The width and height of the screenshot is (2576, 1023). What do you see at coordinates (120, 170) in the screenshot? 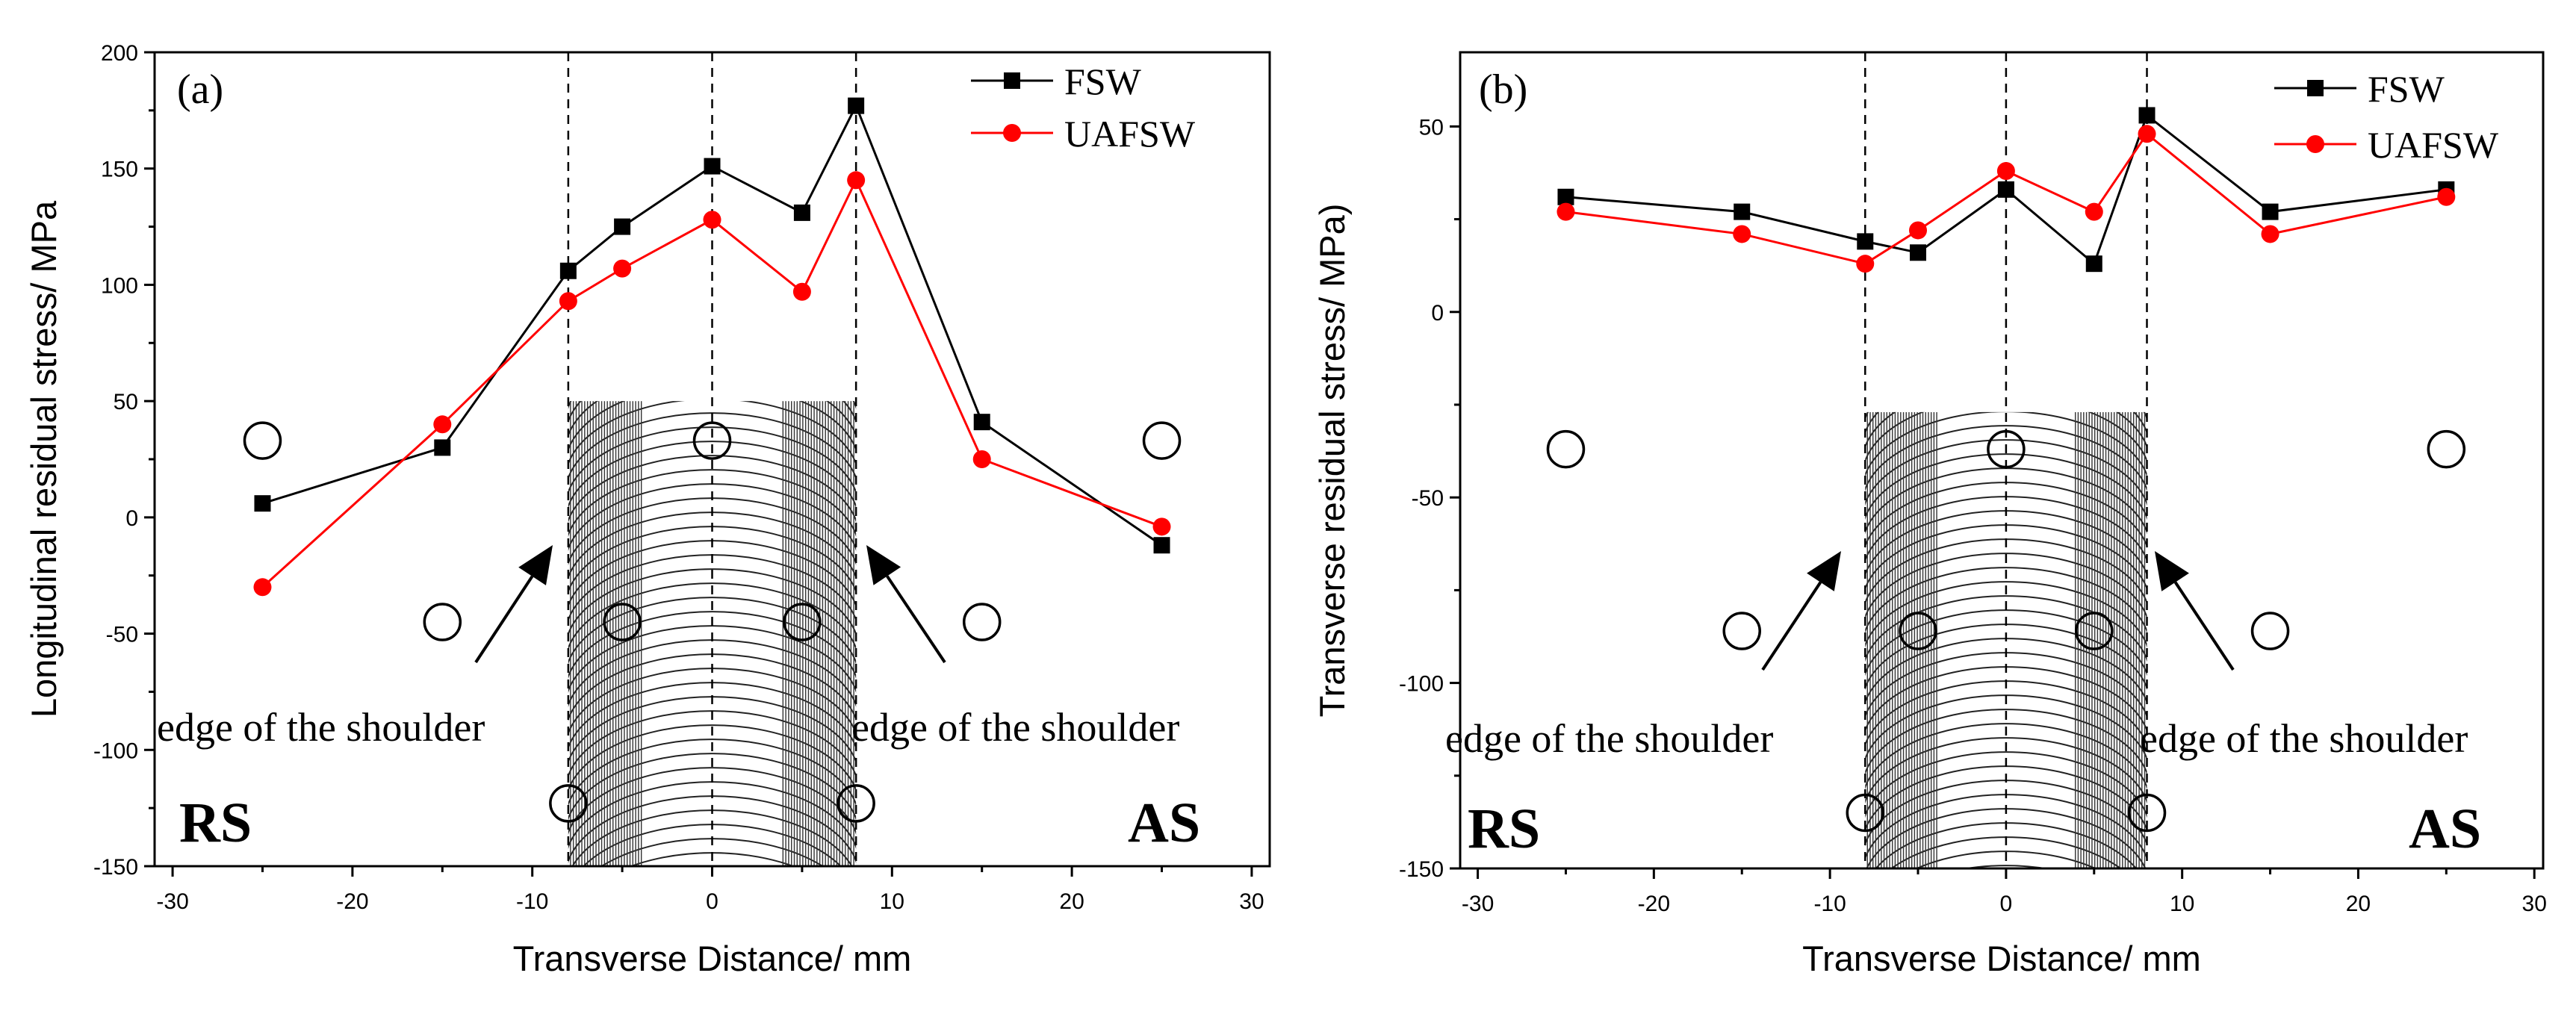
I see `y-tick-label: 150` at bounding box center [120, 170].